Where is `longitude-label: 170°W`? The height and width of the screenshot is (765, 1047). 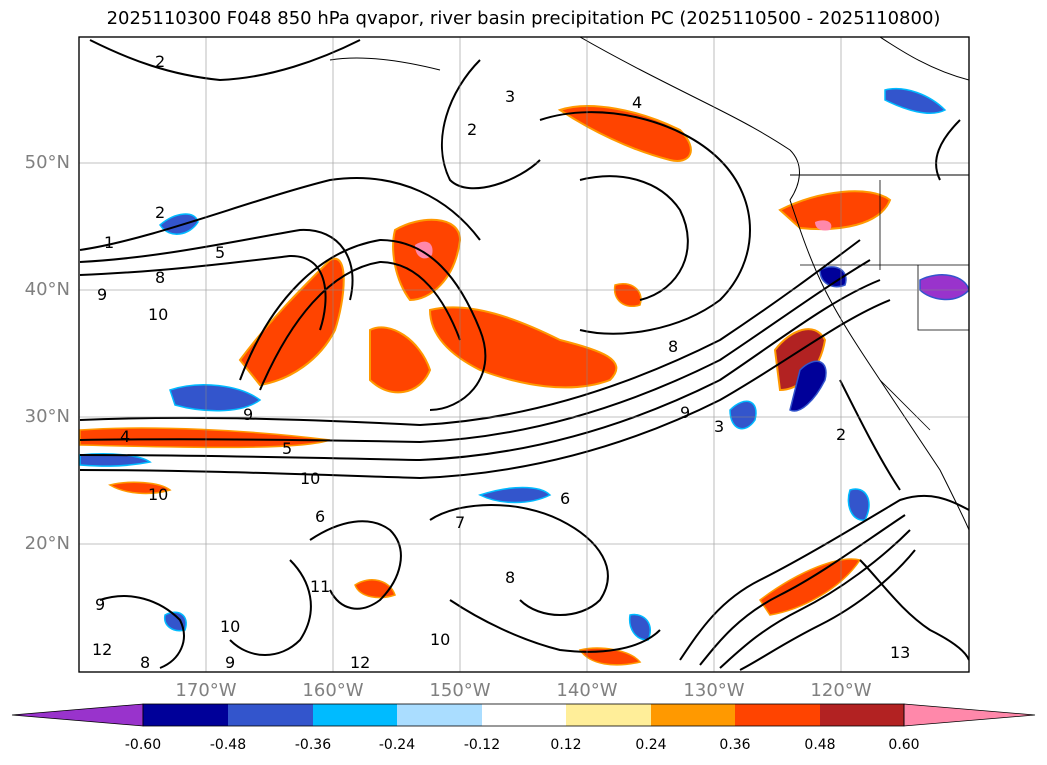 longitude-label: 170°W is located at coordinates (206, 690).